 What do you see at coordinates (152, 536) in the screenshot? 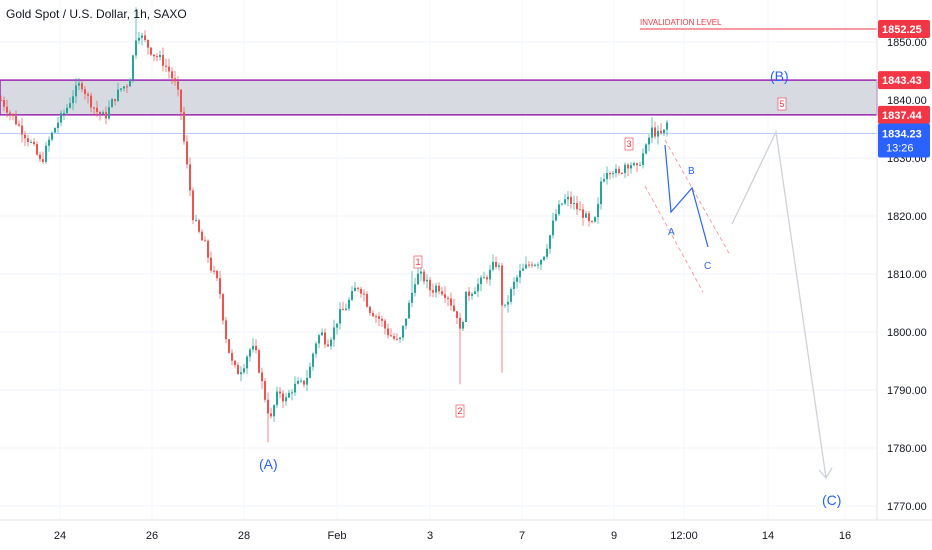
I see `time-tick: 26` at bounding box center [152, 536].